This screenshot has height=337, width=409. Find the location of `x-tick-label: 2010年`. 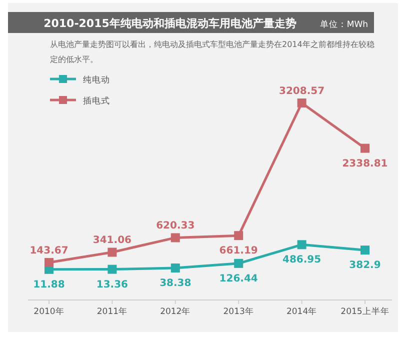

x-tick-label: 2010年 is located at coordinates (49, 311).